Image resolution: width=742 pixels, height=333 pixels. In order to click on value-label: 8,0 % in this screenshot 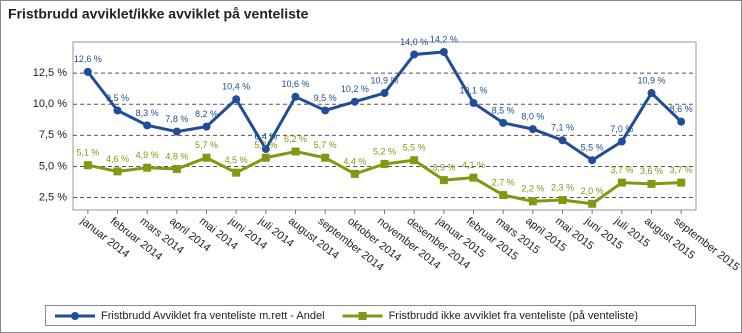, I will do `click(532, 116)`.